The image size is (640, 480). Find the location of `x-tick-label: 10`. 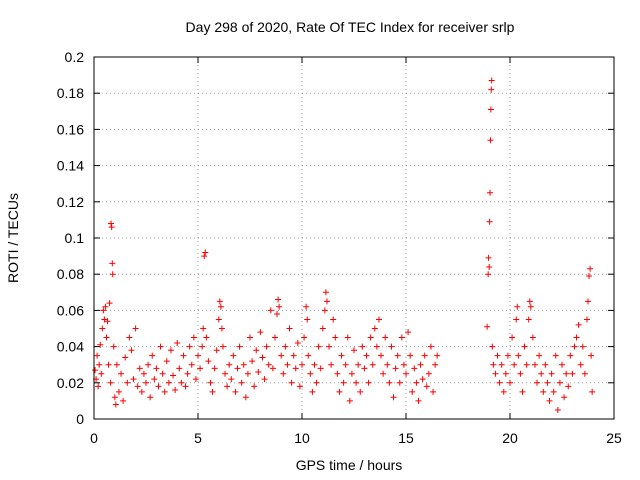

x-tick-label: 10 is located at coordinates (302, 438).